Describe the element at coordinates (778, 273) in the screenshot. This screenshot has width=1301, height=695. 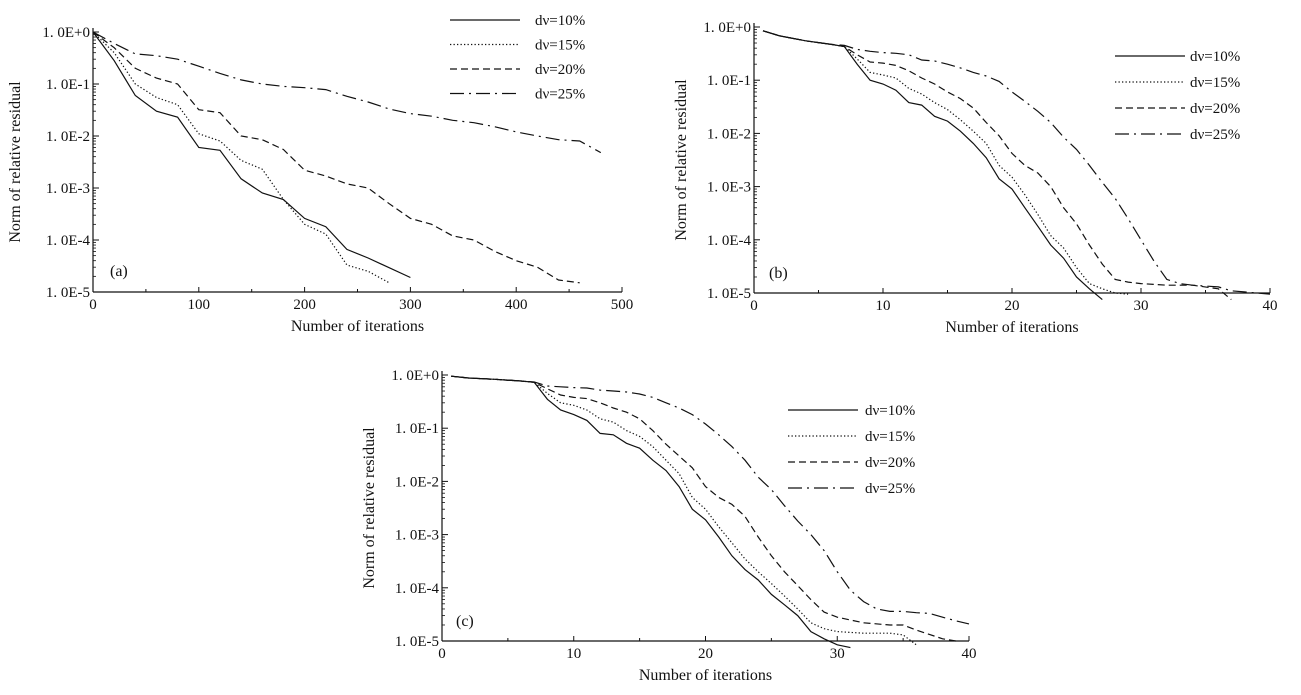
I see `panel-label: (b)` at that location.